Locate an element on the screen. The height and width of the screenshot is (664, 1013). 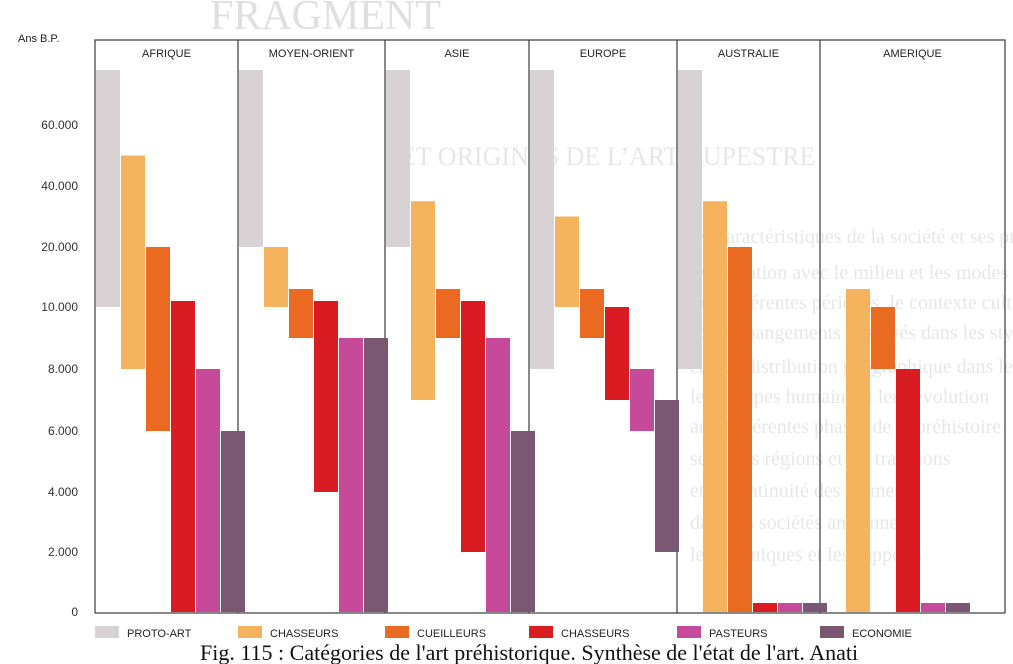
background-text-line: aux différentes phases de la préhistoire is located at coordinates (846, 427).